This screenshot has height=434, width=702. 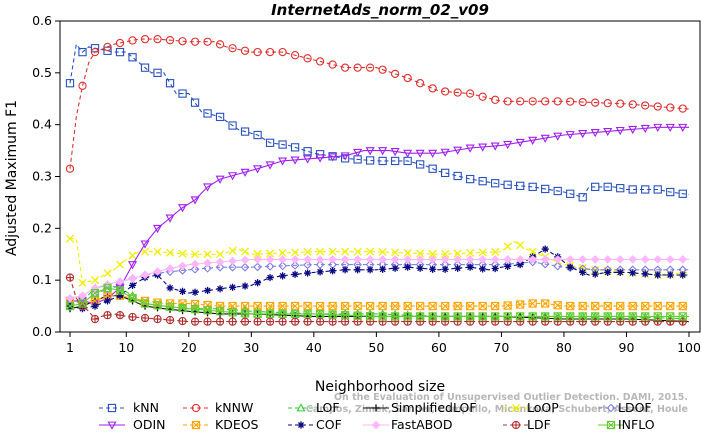 What do you see at coordinates (251, 347) in the screenshot?
I see `x-tick-label-3: 30` at bounding box center [251, 347].